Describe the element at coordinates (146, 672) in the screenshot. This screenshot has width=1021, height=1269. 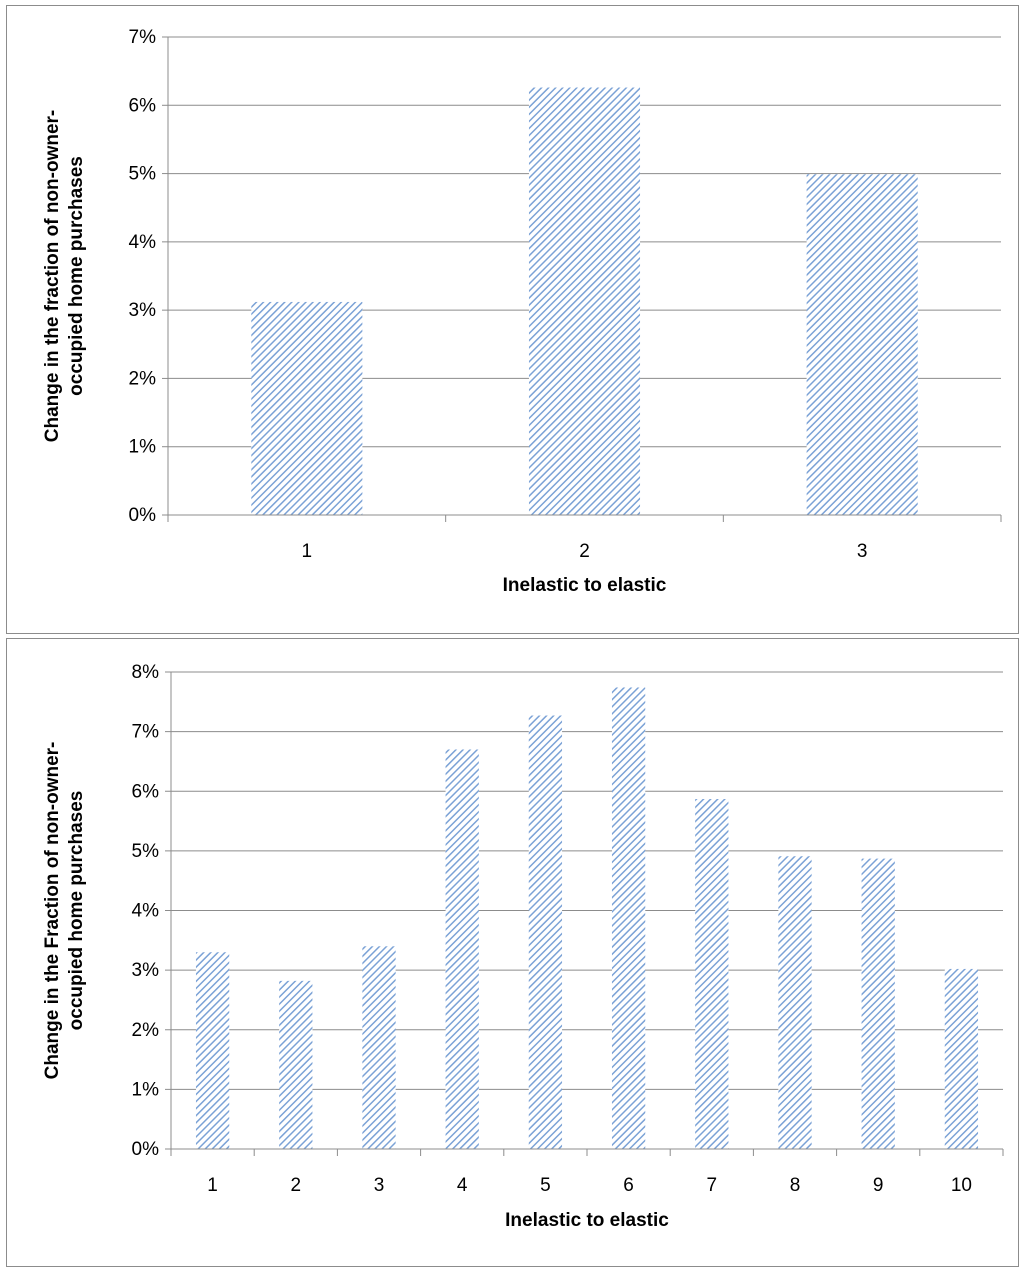
I see `y-tick-label: 8%` at that location.